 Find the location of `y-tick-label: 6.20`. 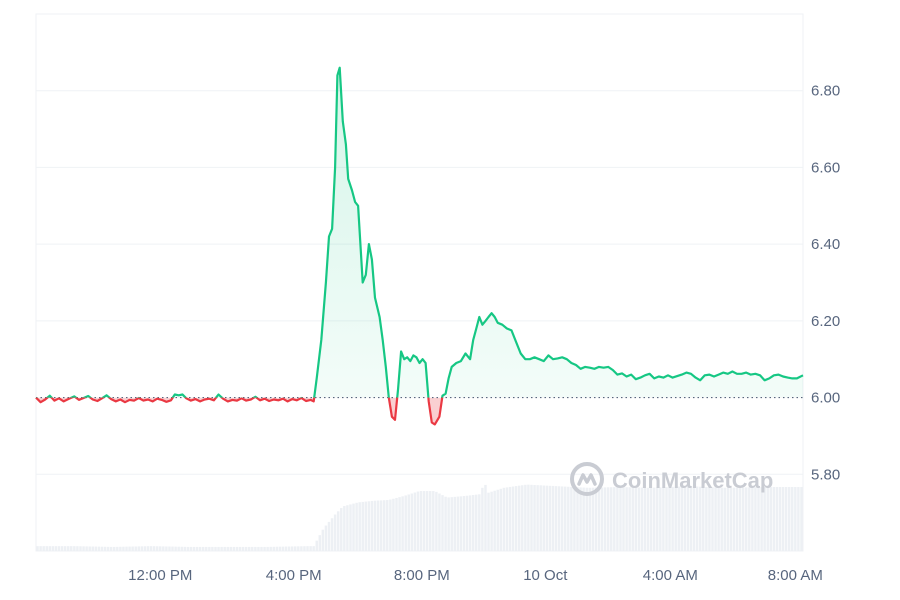

y-tick-label: 6.20 is located at coordinates (825, 321).